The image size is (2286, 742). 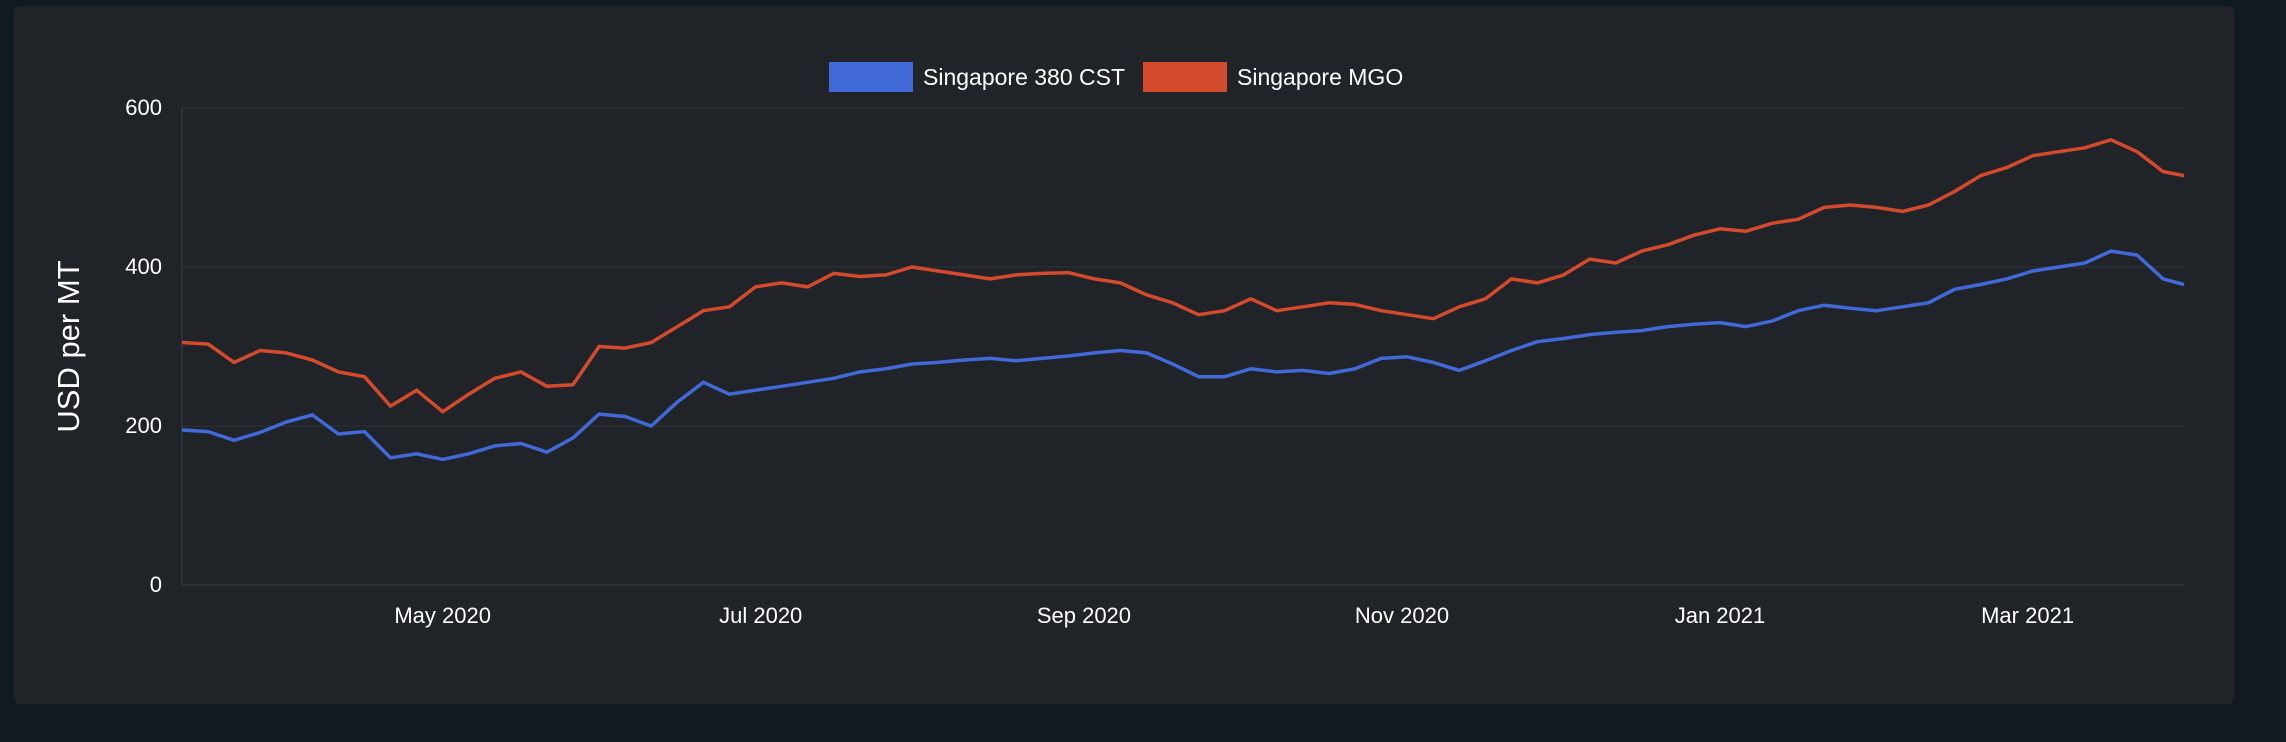 I want to click on x-tick-label: Mar 2021, so click(x=2027, y=615).